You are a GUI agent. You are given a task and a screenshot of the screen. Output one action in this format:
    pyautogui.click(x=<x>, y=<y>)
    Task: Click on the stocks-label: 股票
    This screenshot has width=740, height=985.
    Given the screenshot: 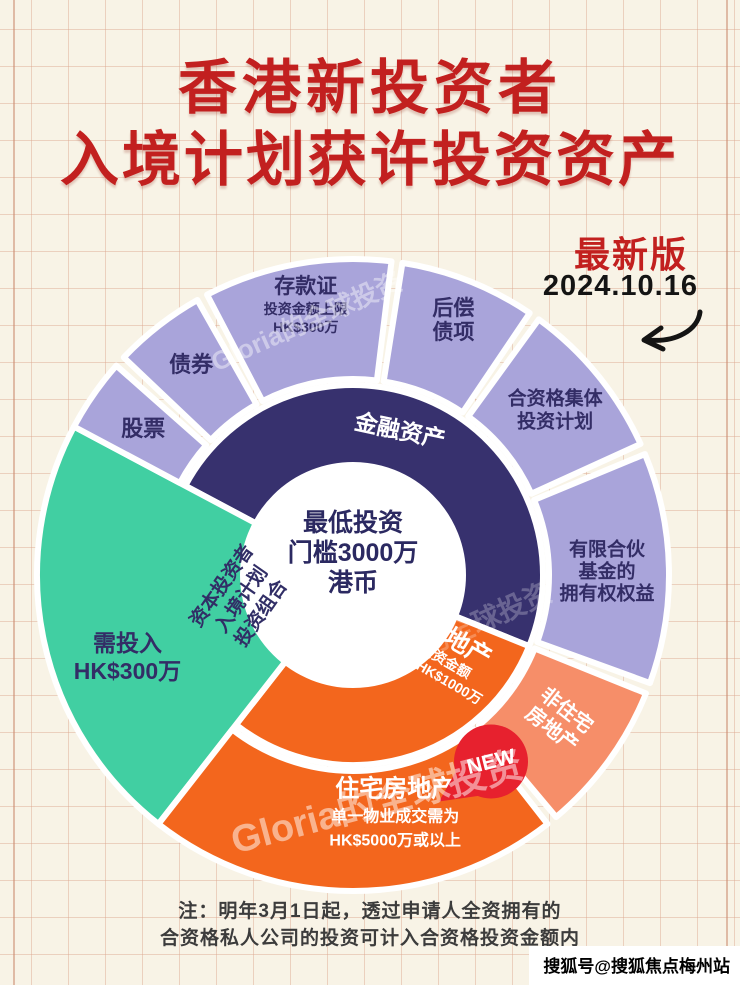 What is the action you would take?
    pyautogui.click(x=143, y=428)
    